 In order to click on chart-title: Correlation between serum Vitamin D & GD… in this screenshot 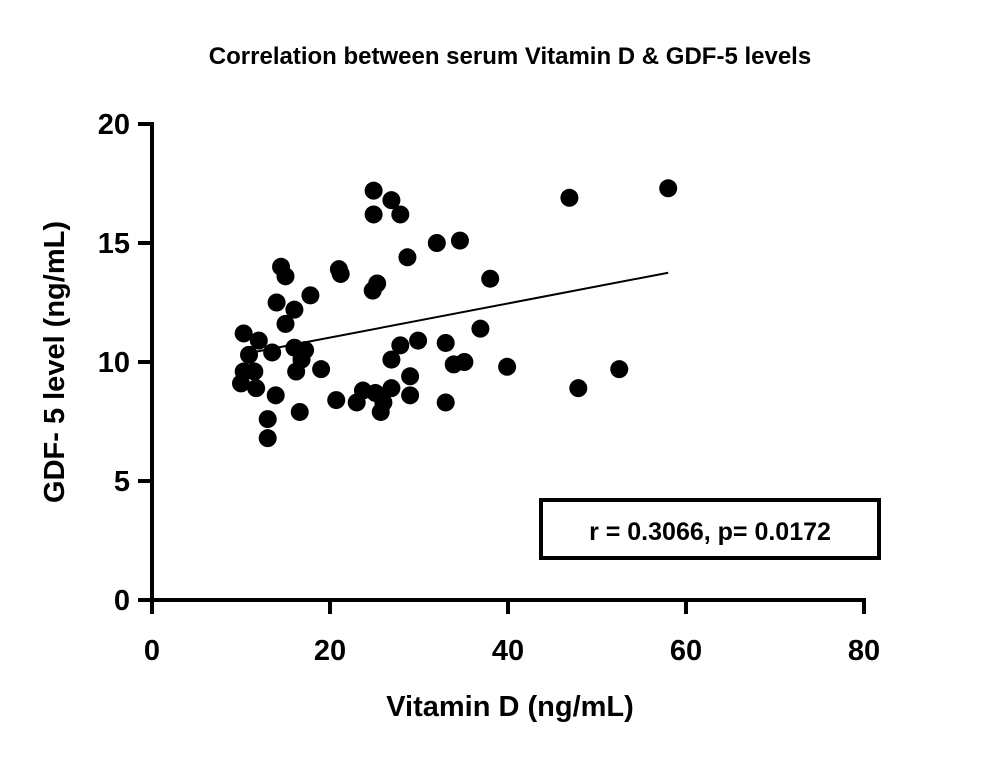, I will do `click(510, 56)`.